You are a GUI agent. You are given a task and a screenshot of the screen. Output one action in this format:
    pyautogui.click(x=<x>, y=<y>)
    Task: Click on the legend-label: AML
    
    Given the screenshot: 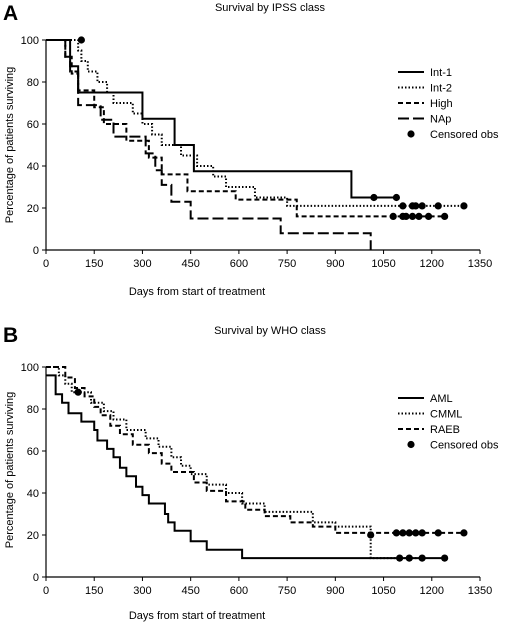 What is the action you would take?
    pyautogui.click(x=441, y=399)
    